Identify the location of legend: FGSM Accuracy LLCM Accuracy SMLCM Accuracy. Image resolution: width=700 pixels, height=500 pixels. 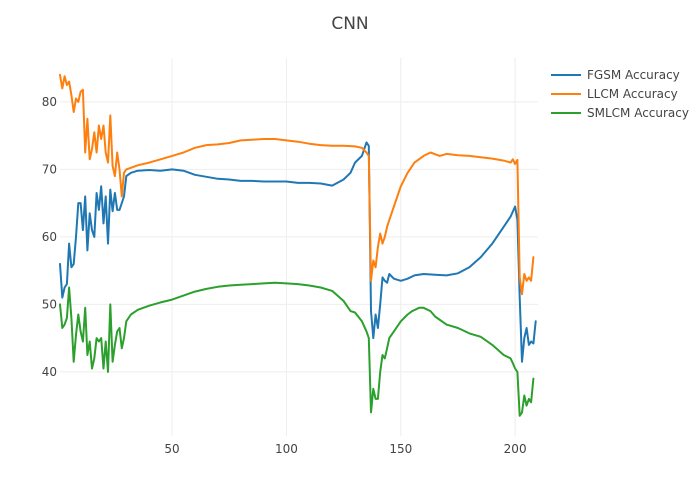
(620, 94).